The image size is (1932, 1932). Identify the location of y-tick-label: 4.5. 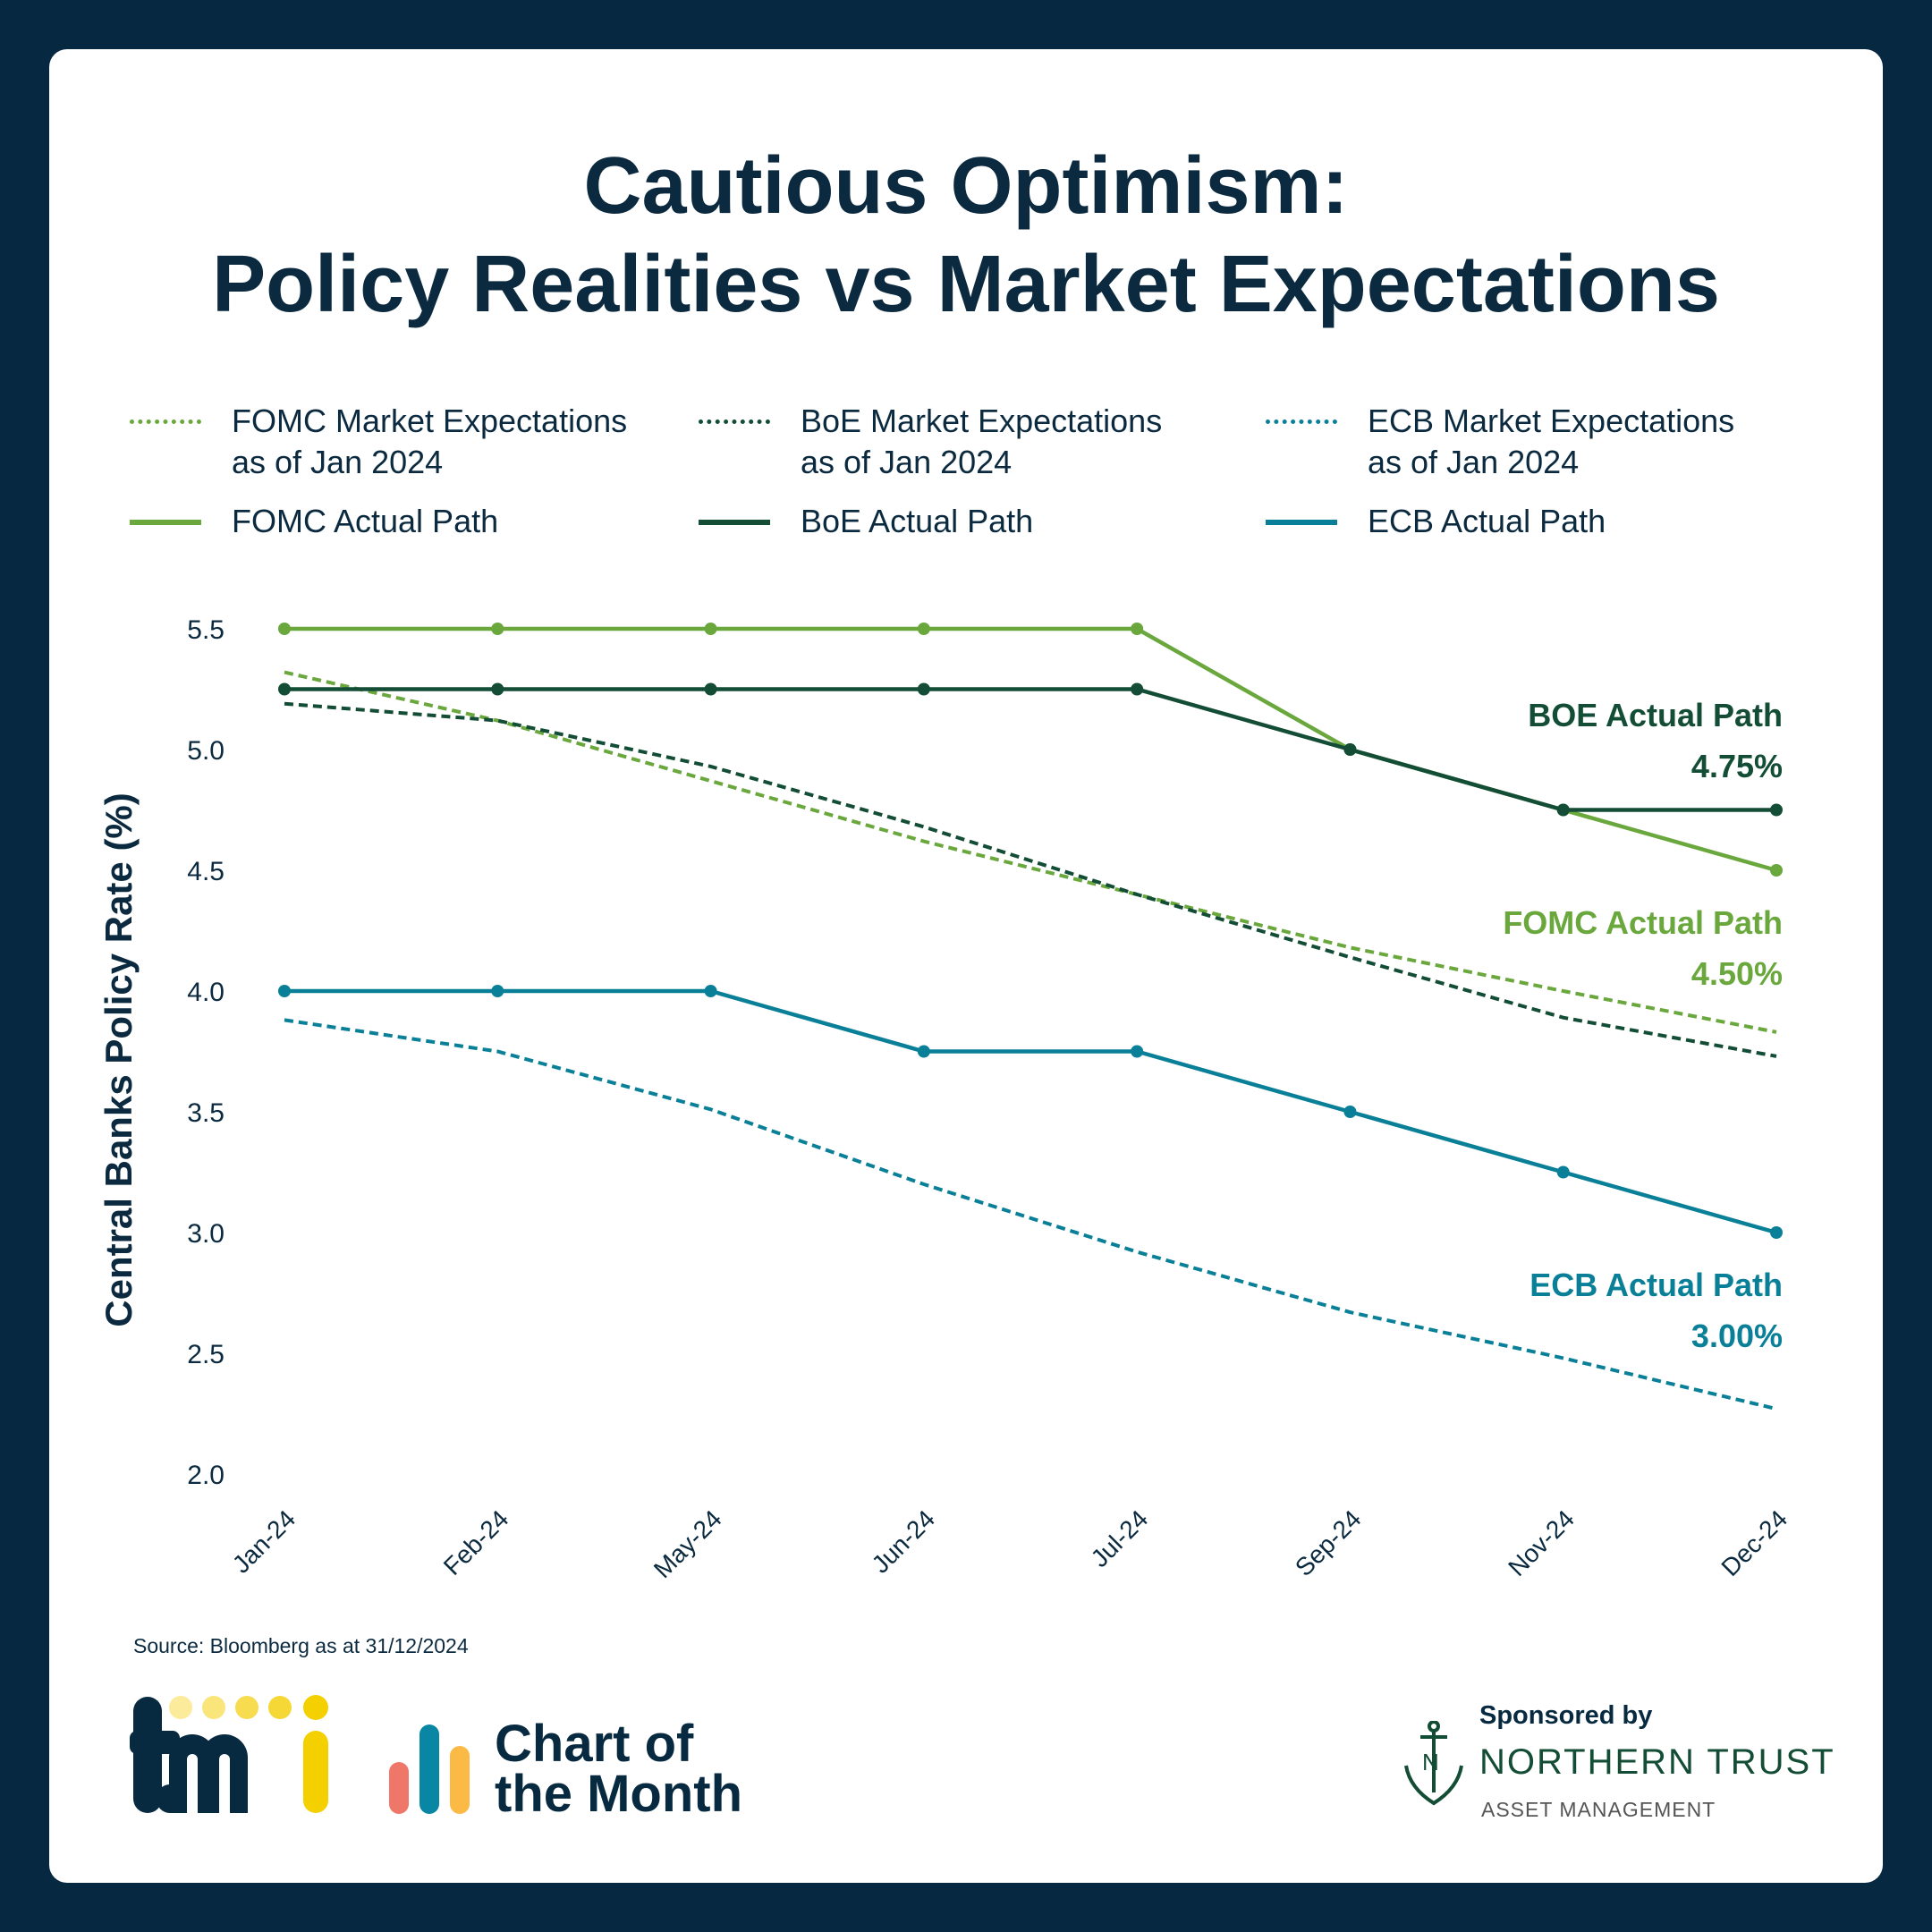
(206, 871).